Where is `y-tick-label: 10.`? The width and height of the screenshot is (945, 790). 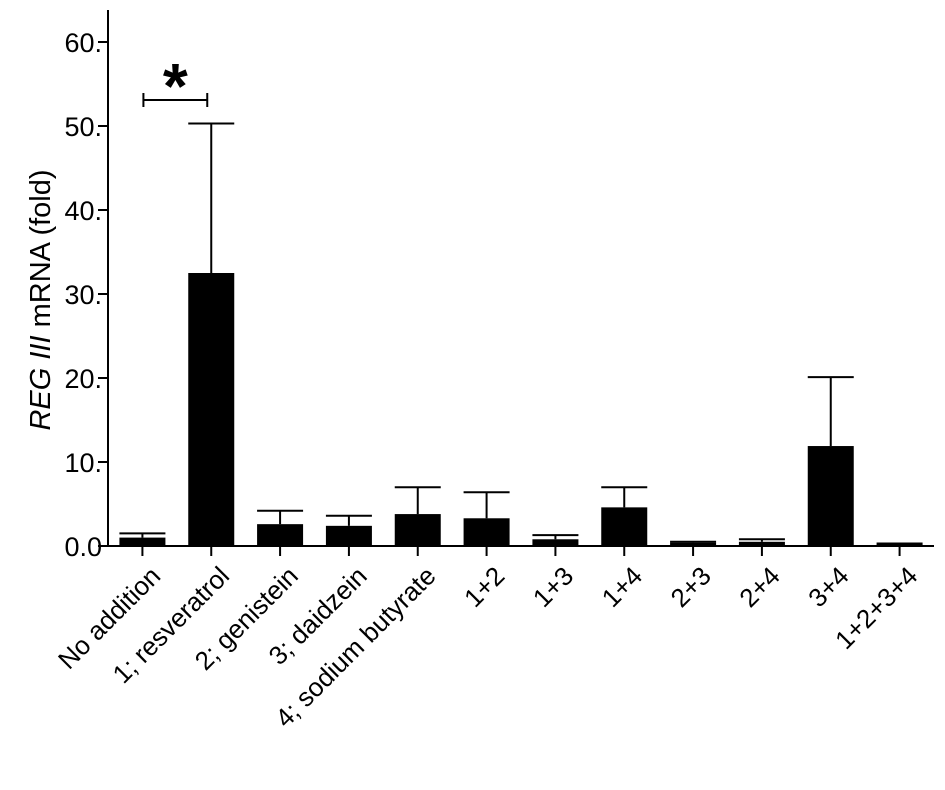
y-tick-label: 10. is located at coordinates (83, 463).